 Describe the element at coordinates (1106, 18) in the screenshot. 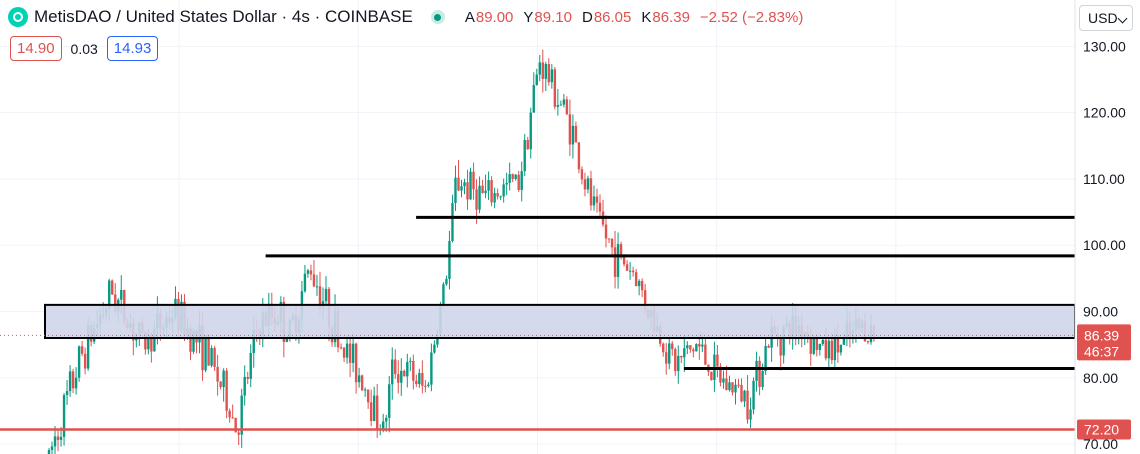

I see `currency-select: USD` at that location.